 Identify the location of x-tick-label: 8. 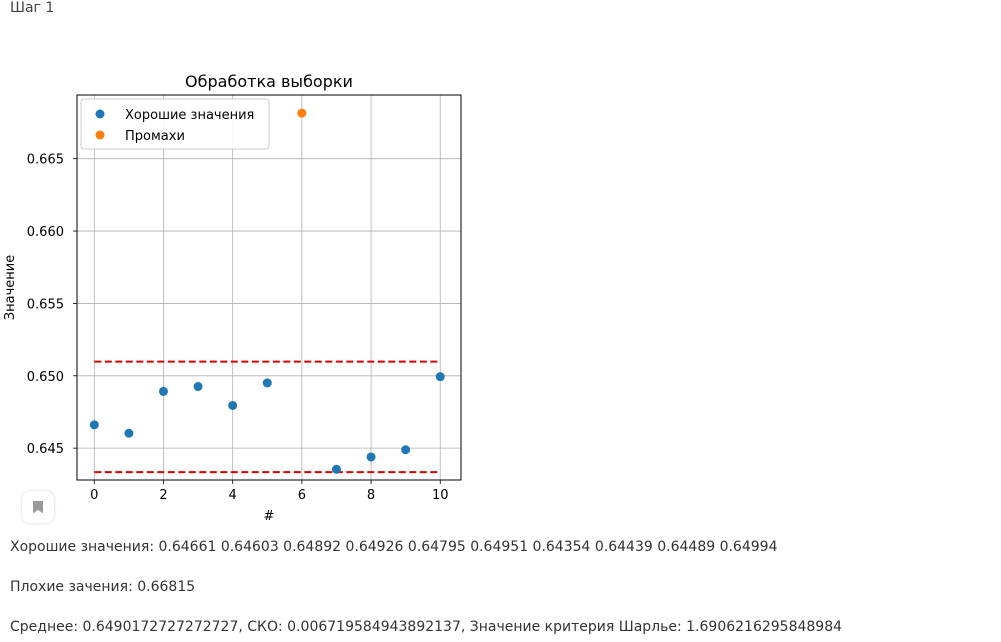
(371, 495).